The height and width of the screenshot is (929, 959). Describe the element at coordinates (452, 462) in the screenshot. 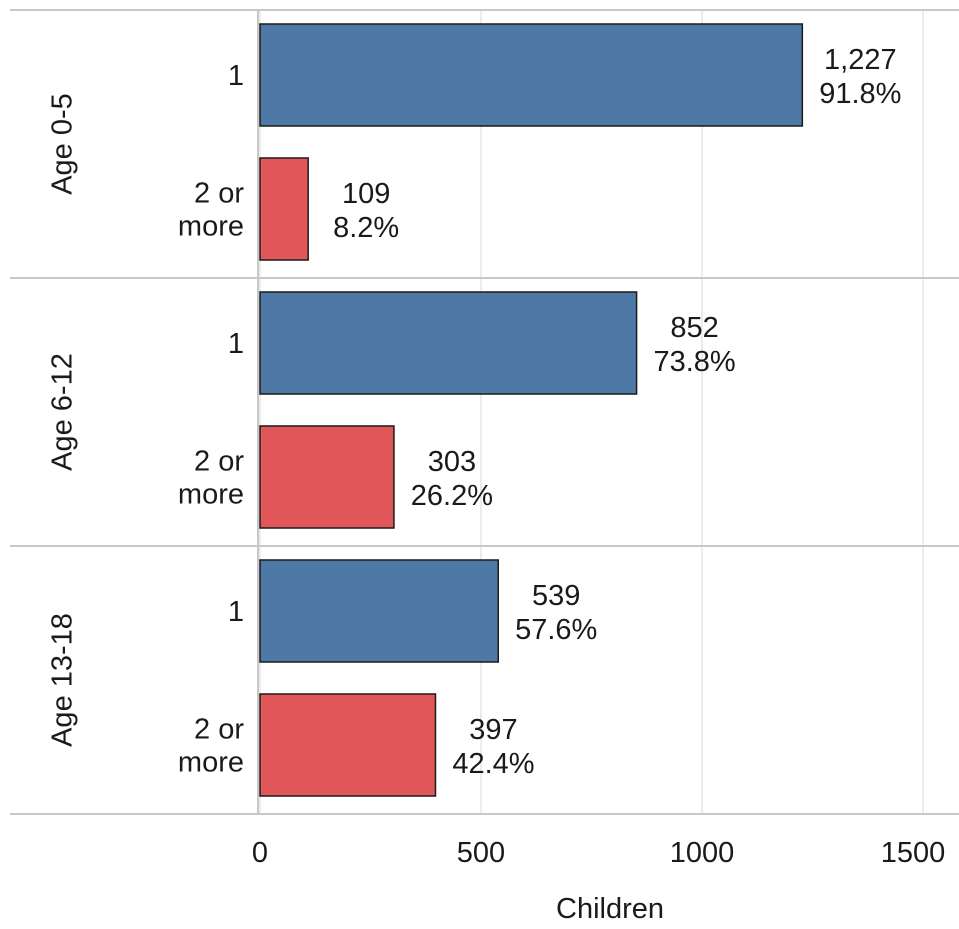

I see `data-label-count: 303` at that location.